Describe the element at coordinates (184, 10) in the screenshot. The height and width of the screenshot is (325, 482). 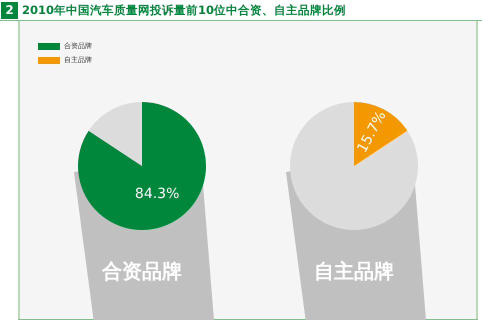
I see `chart-title: 2010年中国汽车质量网投诉量前10位中合资、自主品牌比例` at that location.